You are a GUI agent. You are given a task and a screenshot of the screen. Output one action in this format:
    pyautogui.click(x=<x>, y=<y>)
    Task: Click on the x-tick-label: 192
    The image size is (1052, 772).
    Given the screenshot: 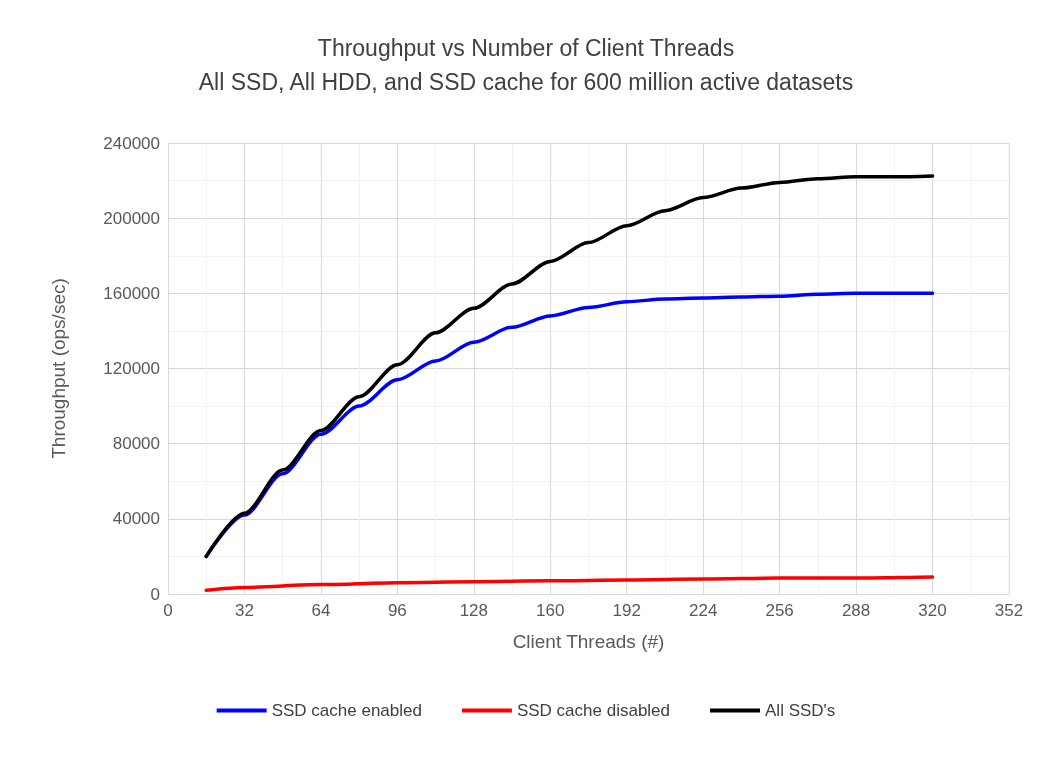 What is the action you would take?
    pyautogui.click(x=626, y=610)
    